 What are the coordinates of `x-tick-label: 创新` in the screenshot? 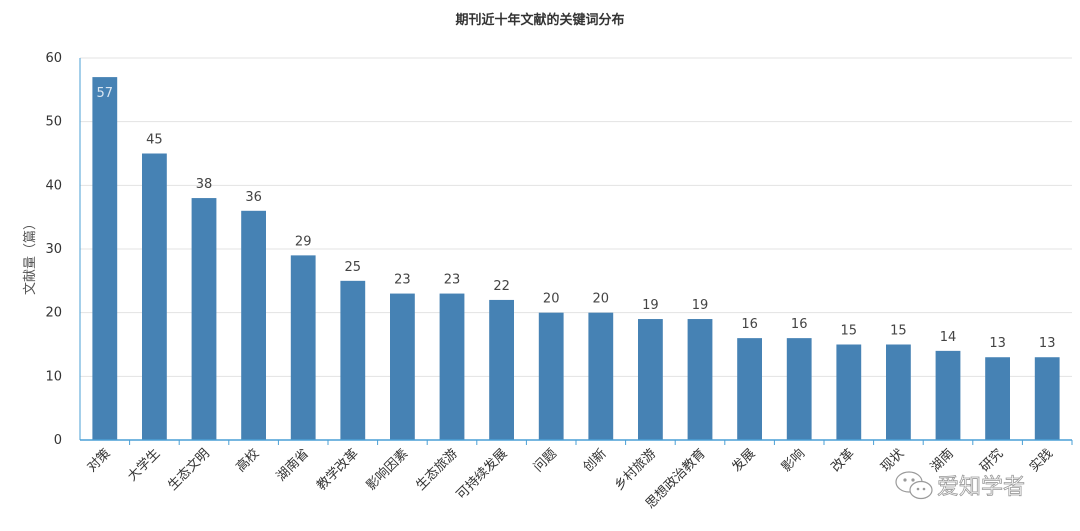 It's located at (595, 461).